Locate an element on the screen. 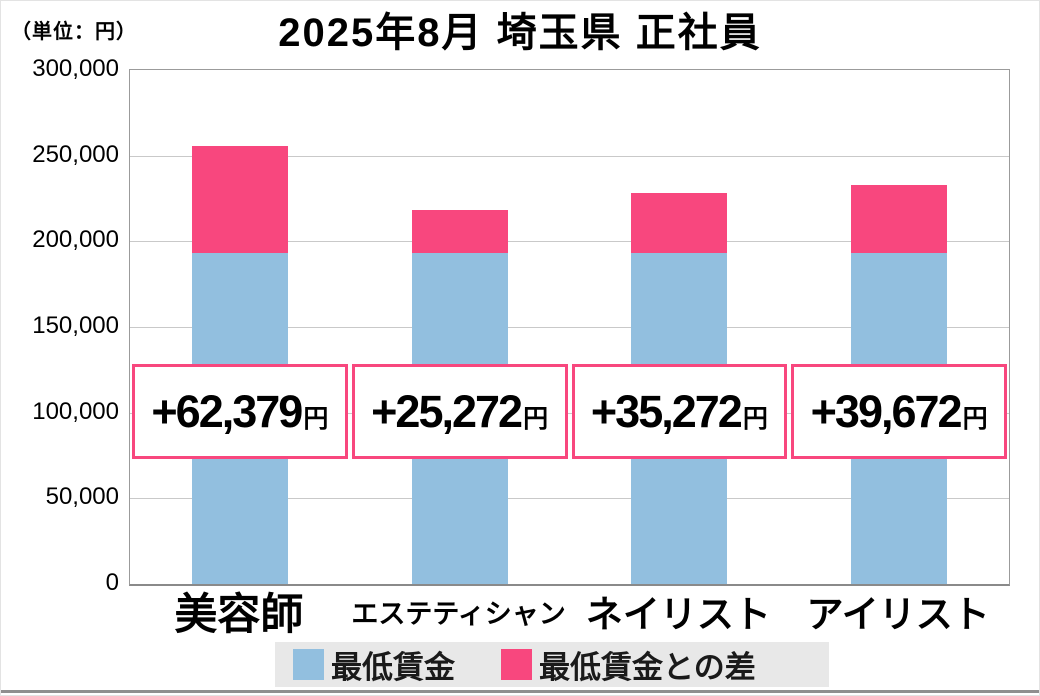 This screenshot has width=1040, height=696. callout-value: +62,379 is located at coordinates (227, 411).